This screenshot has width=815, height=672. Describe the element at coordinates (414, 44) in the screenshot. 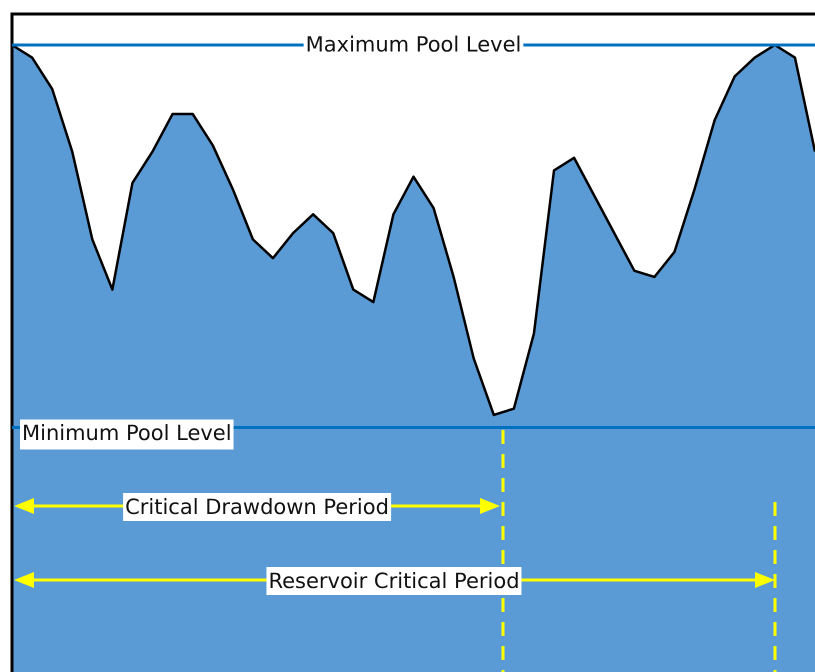

I see `ref-line-label: Maximum Pool Level` at that location.